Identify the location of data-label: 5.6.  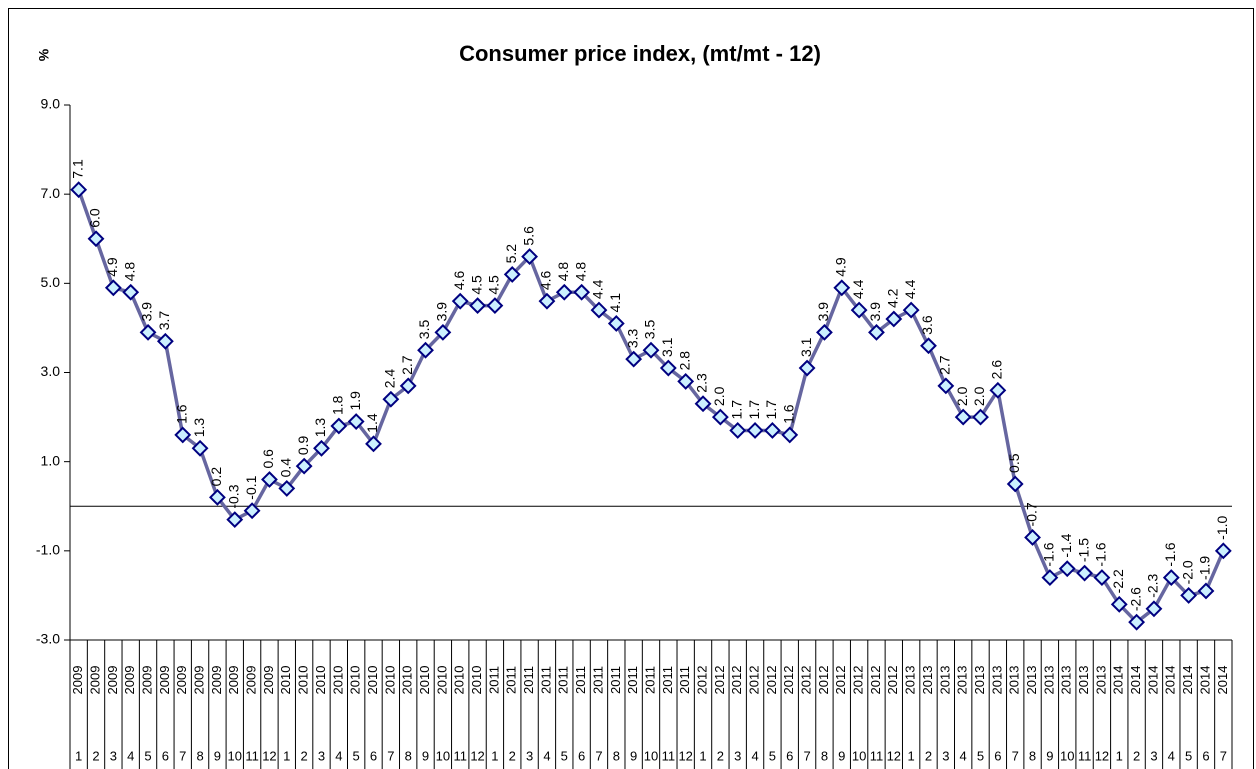
(528, 236).